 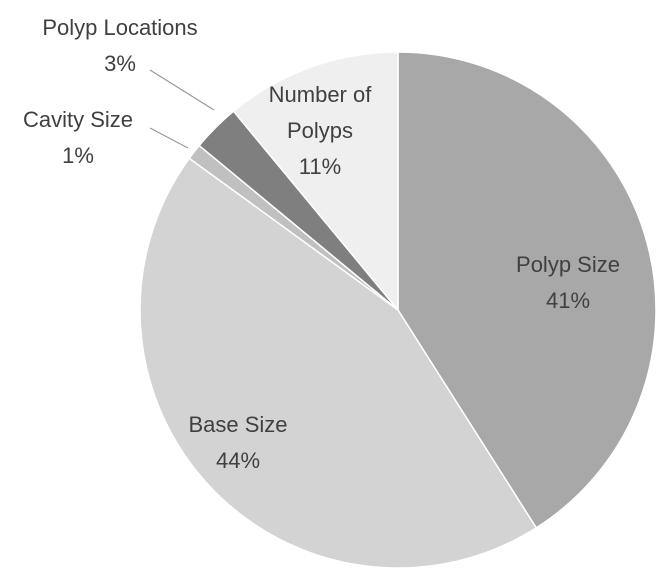 I want to click on slice-label: Base Size 44%, so click(x=238, y=443).